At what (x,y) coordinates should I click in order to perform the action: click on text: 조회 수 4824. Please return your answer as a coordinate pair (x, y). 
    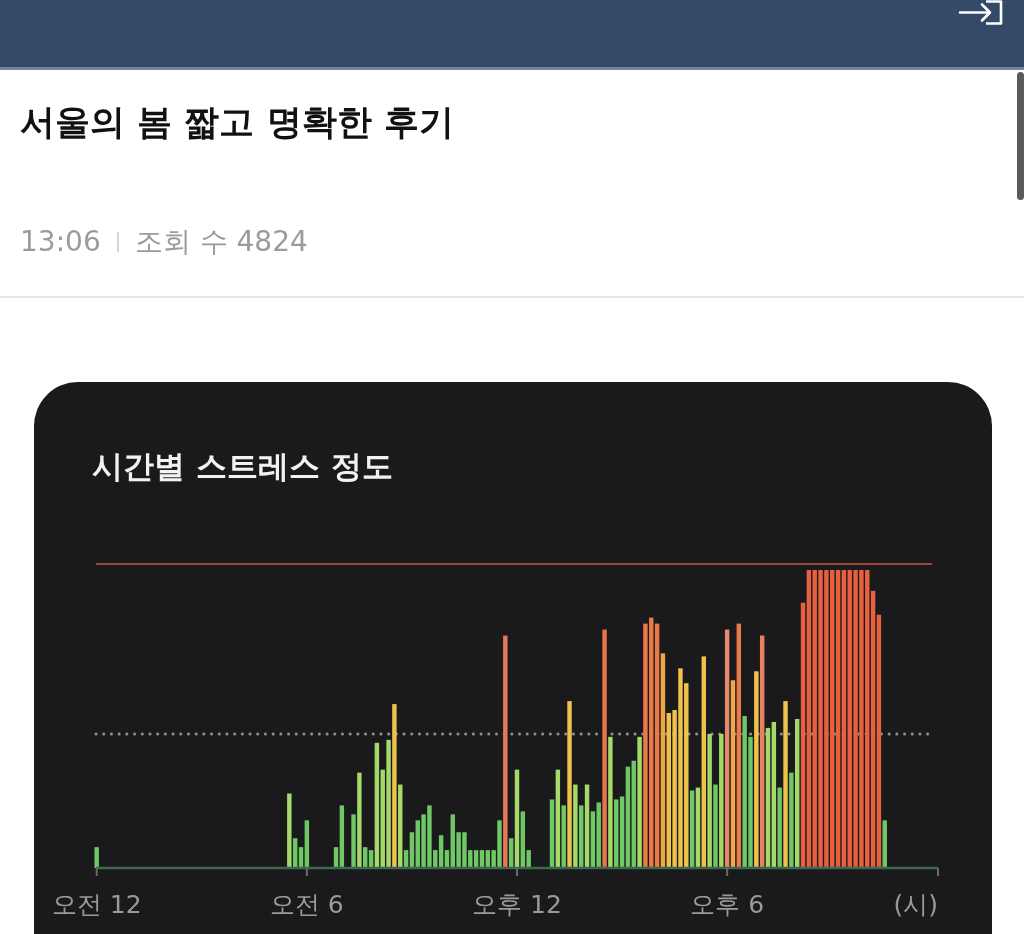
    Looking at the image, I should click on (221, 242).